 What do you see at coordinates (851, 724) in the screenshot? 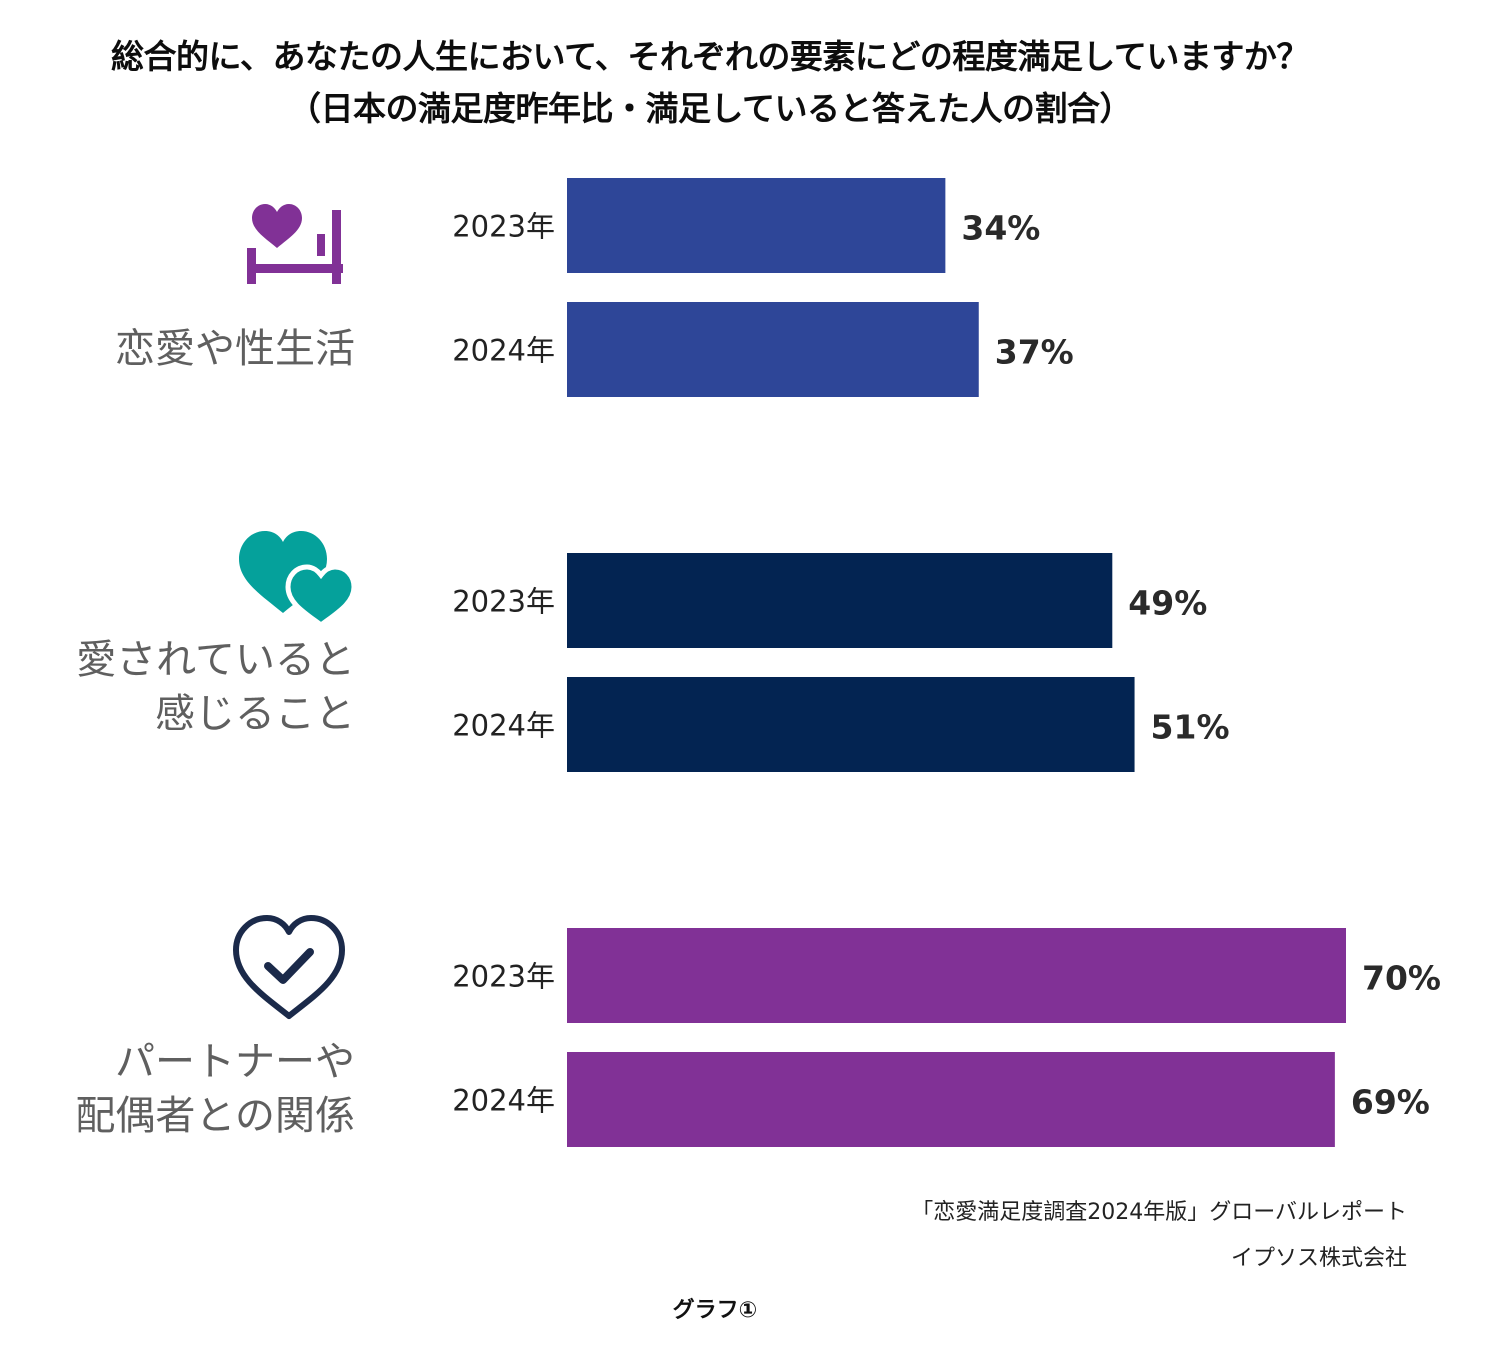
I see `bar-2-2024` at bounding box center [851, 724].